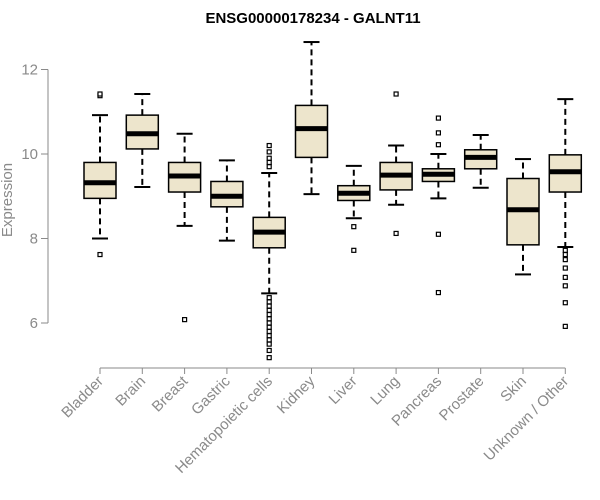  Describe the element at coordinates (311, 131) in the screenshot. I see `box-rect` at that location.